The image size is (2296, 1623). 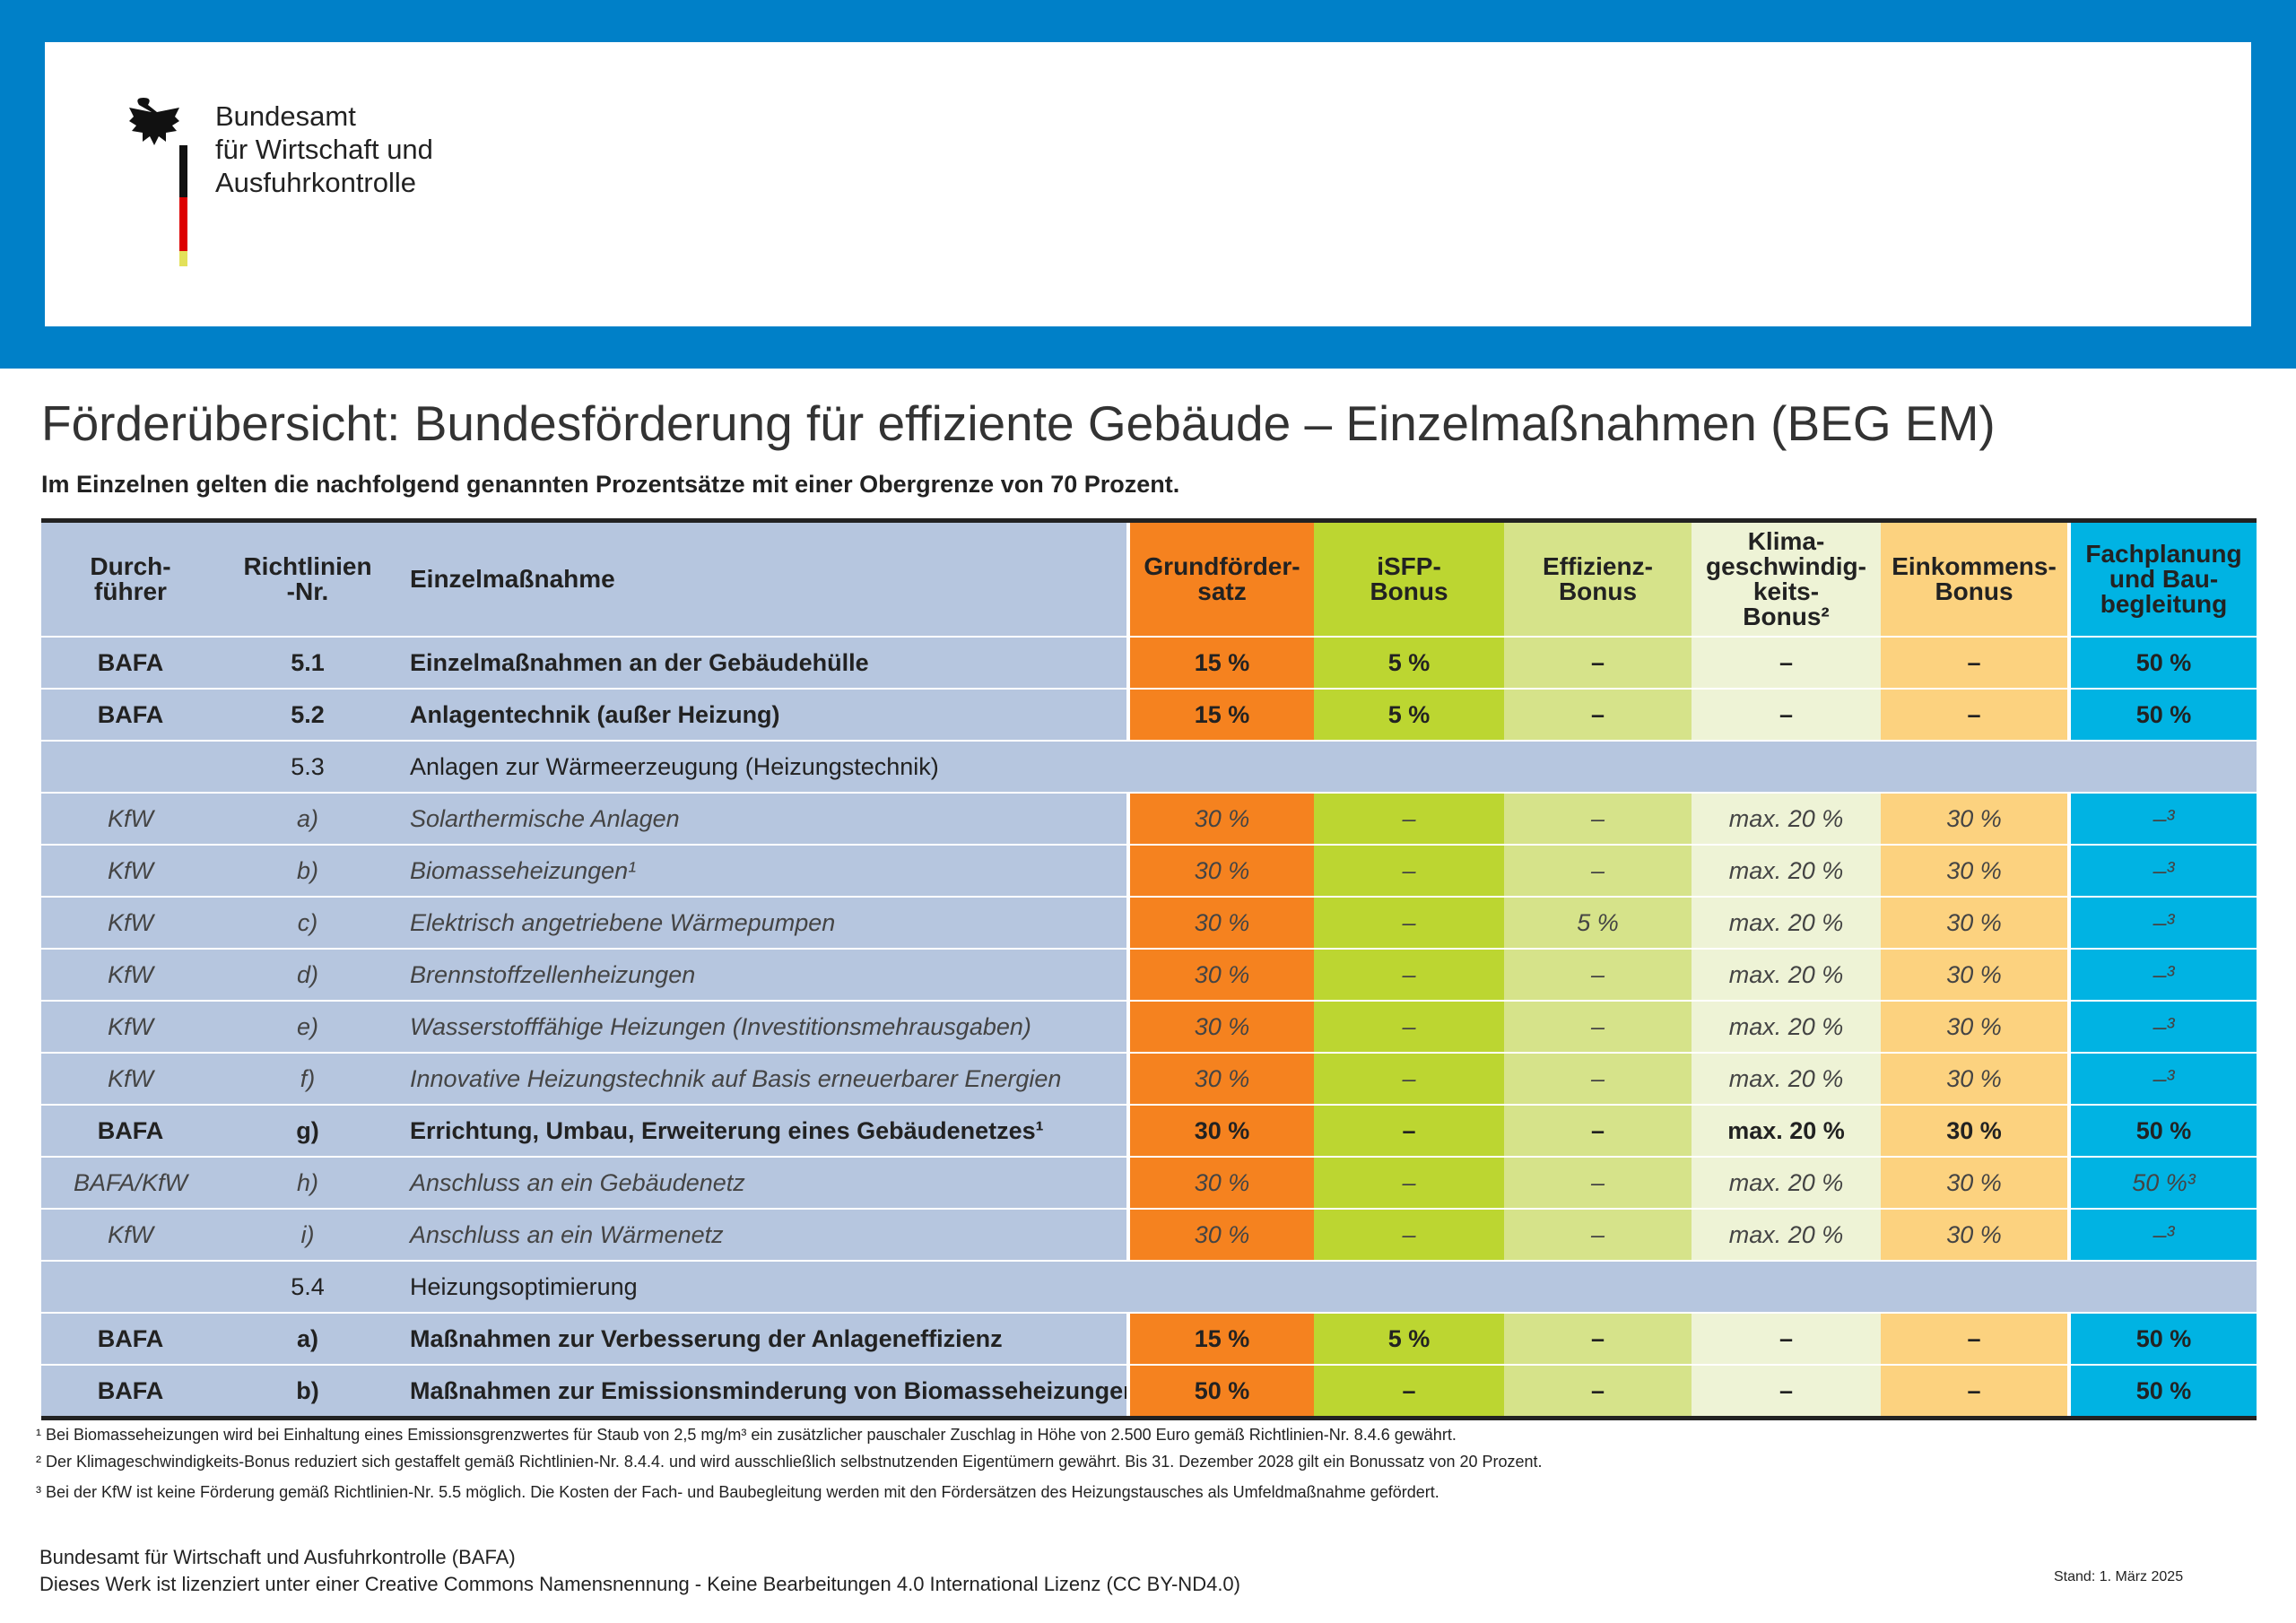 What do you see at coordinates (762, 923) in the screenshot?
I see `cell: Elektrisch angetriebene Wärmepumpen` at bounding box center [762, 923].